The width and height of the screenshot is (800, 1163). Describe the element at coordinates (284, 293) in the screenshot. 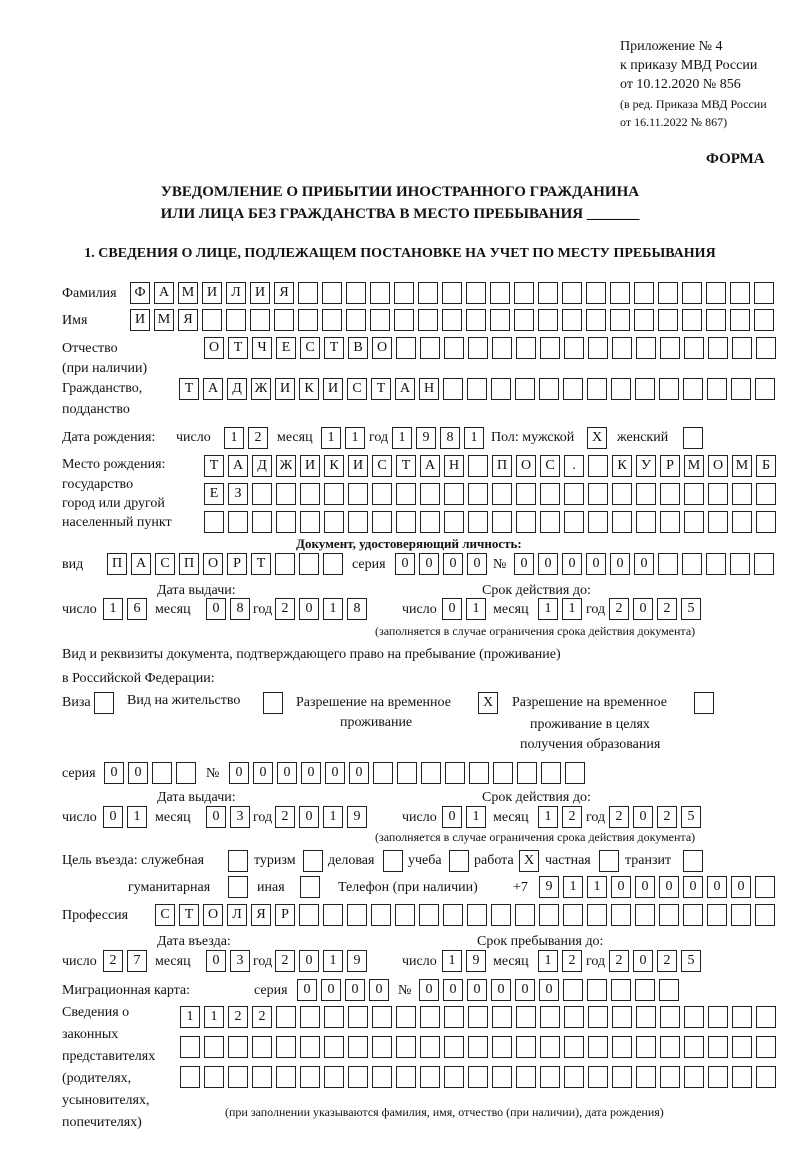

I see `char-cell: Я` at that location.